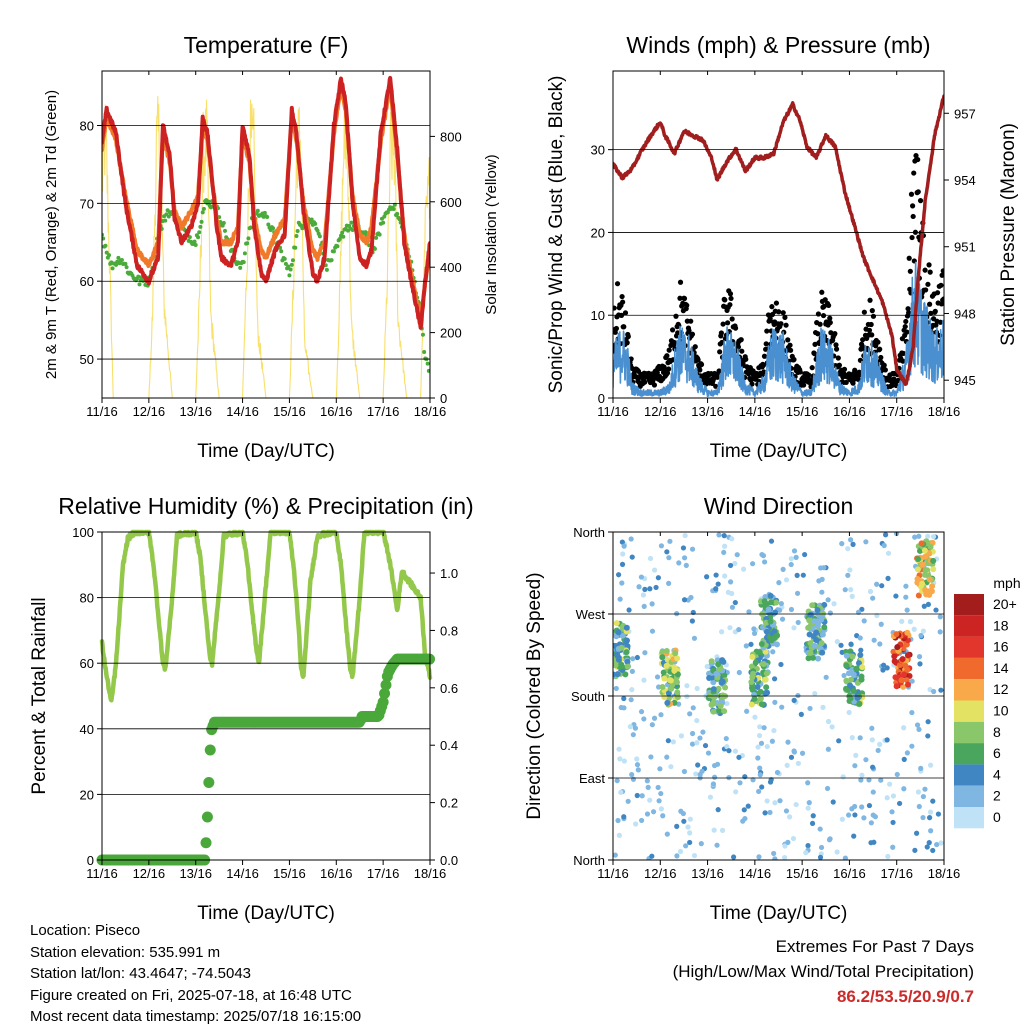 This screenshot has height=1028, width=1024. Describe the element at coordinates (589, 860) in the screenshot. I see `y-tick-label: North` at that location.